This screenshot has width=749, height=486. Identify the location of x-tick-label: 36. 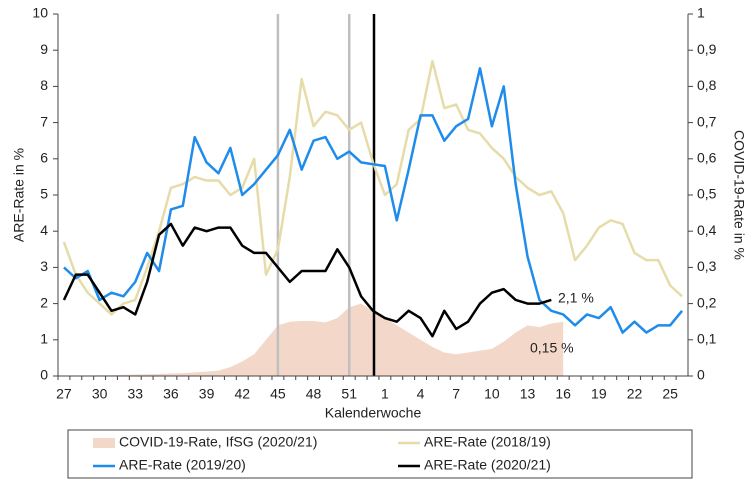
(171, 394).